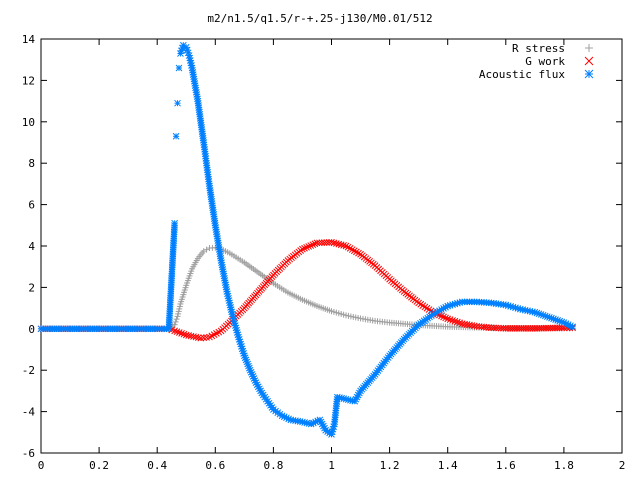  I want to click on legend-label: Acoustic flux, so click(522, 74).